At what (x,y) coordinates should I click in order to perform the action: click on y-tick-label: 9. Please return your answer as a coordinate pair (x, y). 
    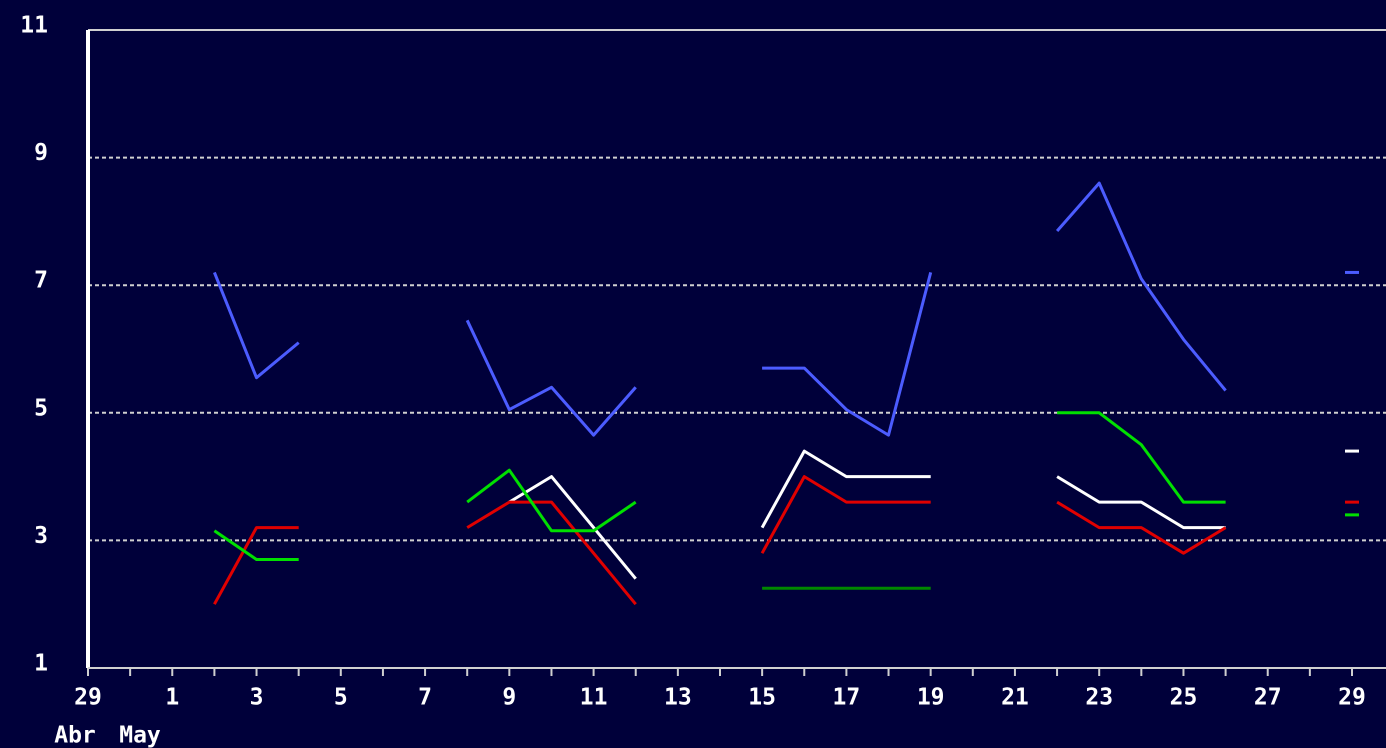
    Looking at the image, I should click on (41, 153).